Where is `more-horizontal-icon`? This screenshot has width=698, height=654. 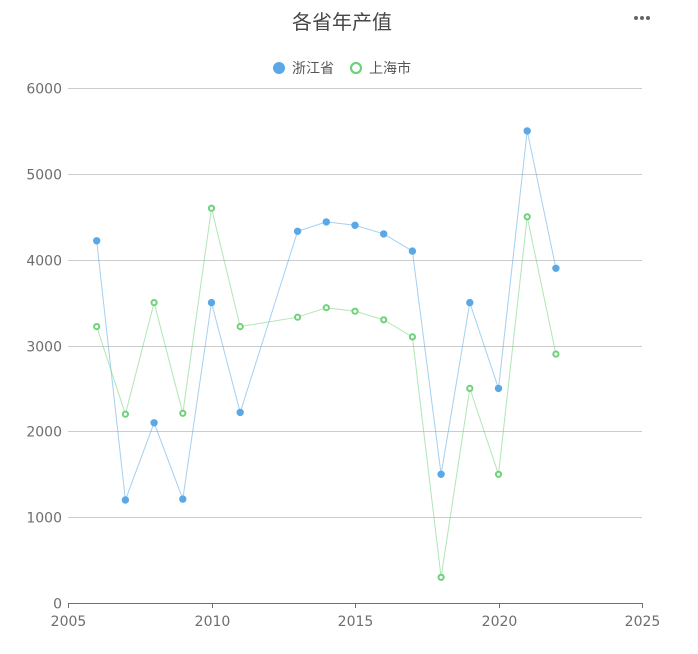 more-horizontal-icon is located at coordinates (642, 18).